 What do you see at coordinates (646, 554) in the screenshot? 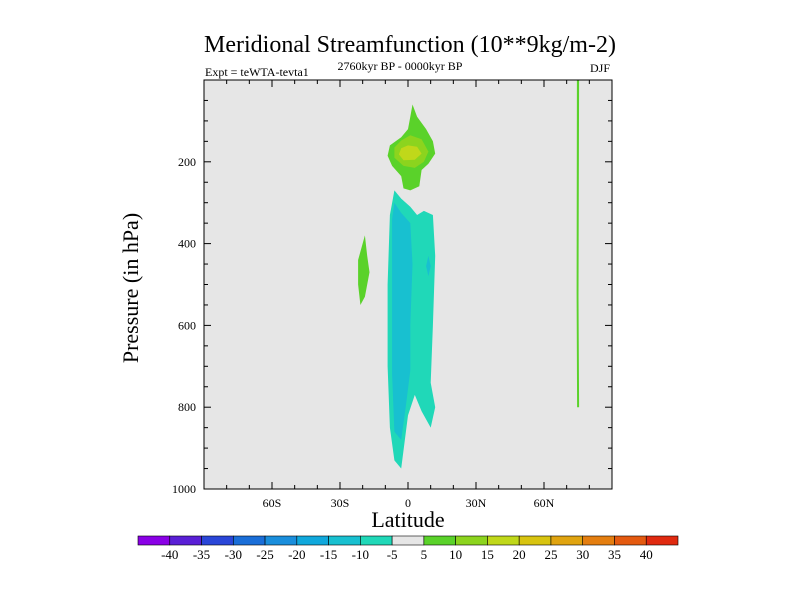
I see `colorbar-label: 40` at bounding box center [646, 554].